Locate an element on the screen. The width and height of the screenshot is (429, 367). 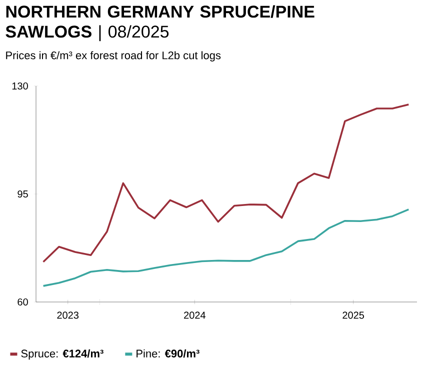
chart-title: NORTHERN GERMANY SPRUCE/PINE SAWLOGS | 08/2025 is located at coordinates (160, 23).